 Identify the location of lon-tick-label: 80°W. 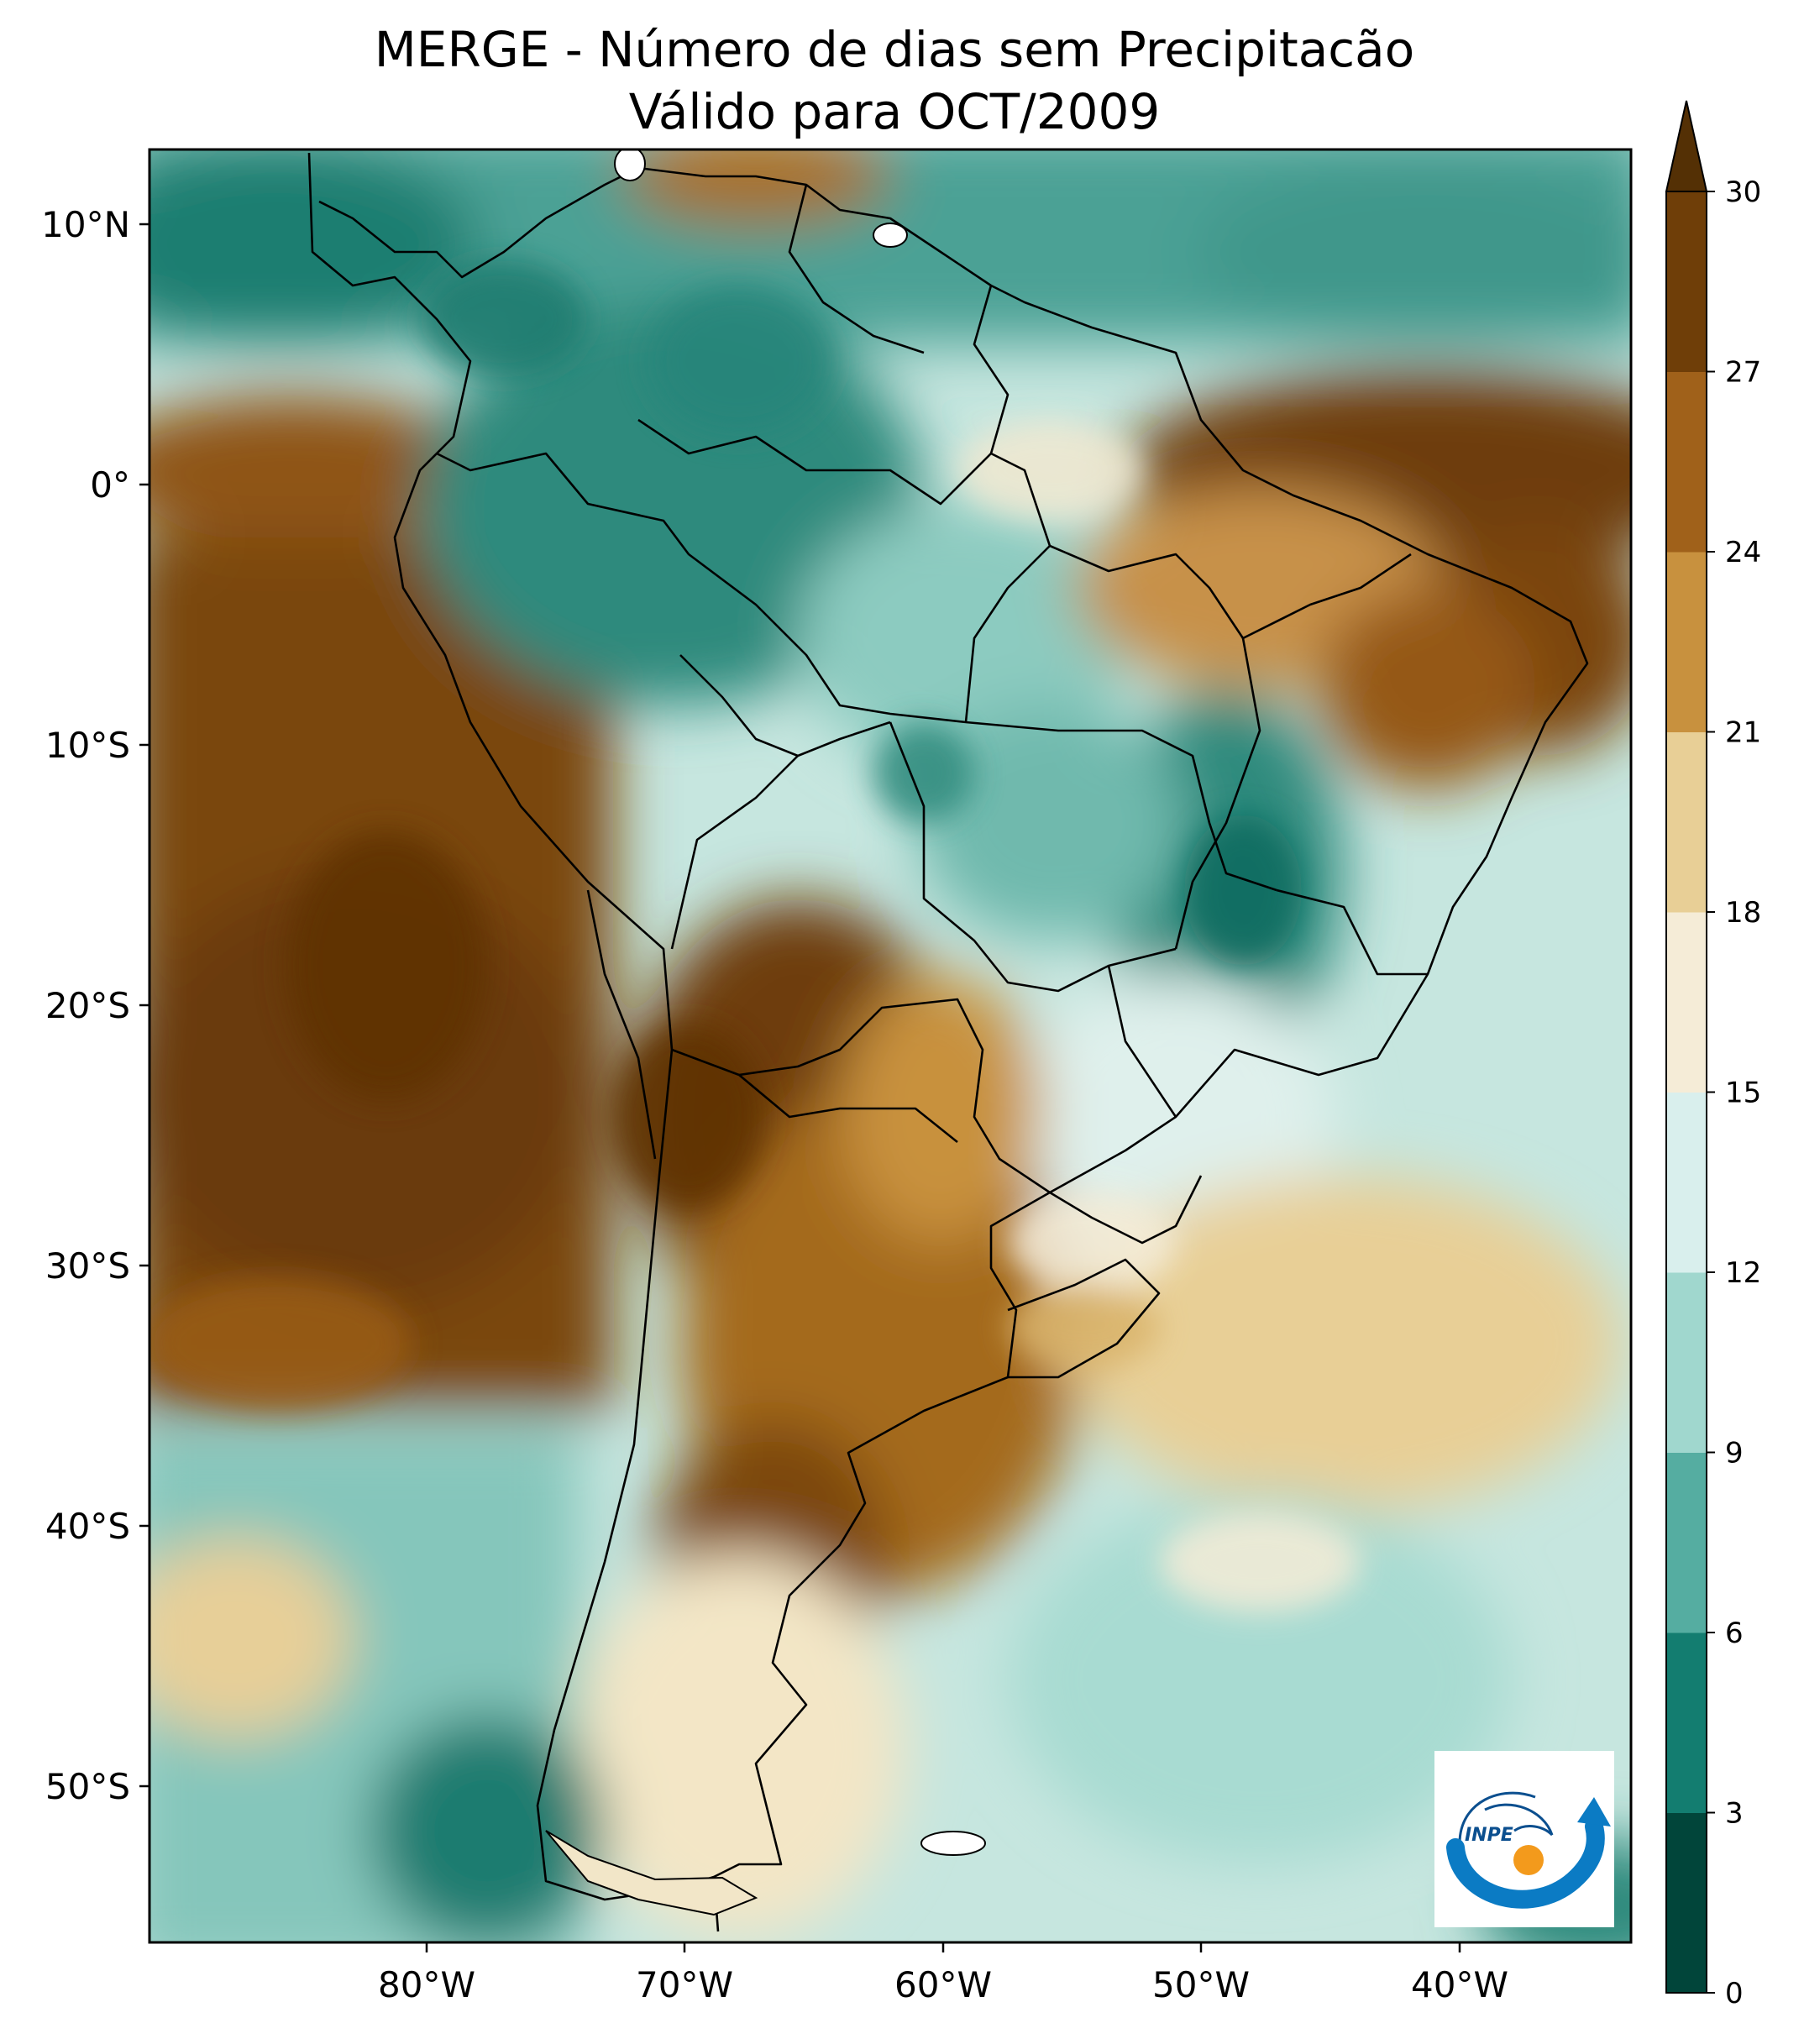
(426, 1984).